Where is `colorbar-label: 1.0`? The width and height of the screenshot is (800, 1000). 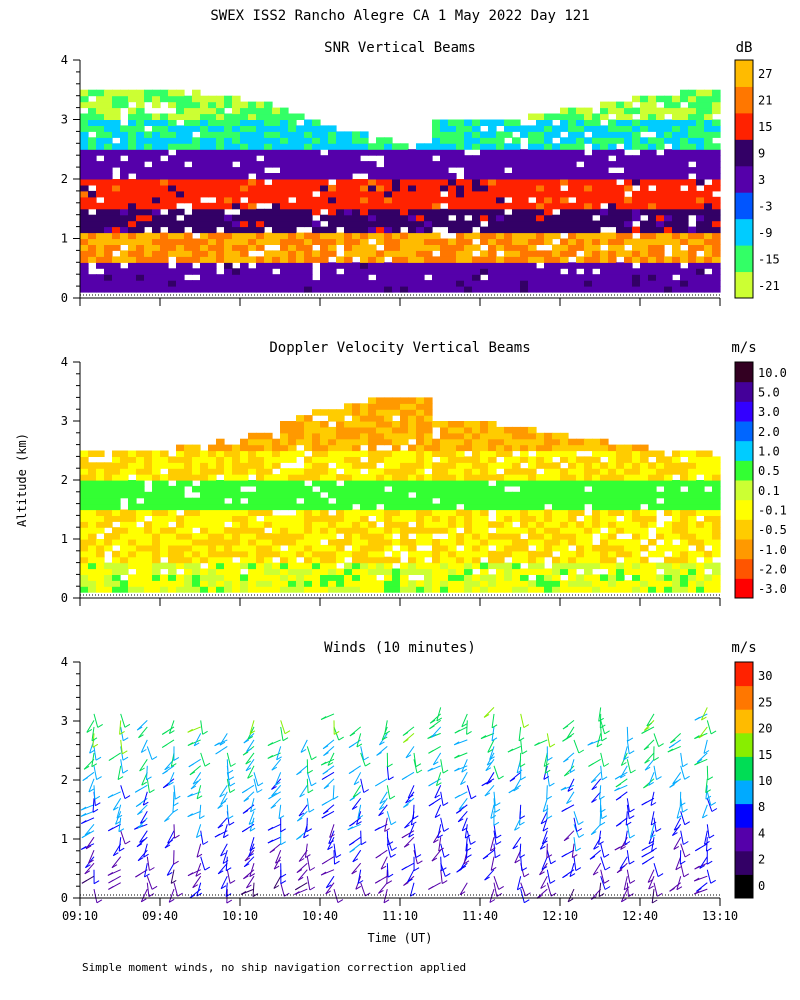 colorbar-label: 1.0 is located at coordinates (769, 452).